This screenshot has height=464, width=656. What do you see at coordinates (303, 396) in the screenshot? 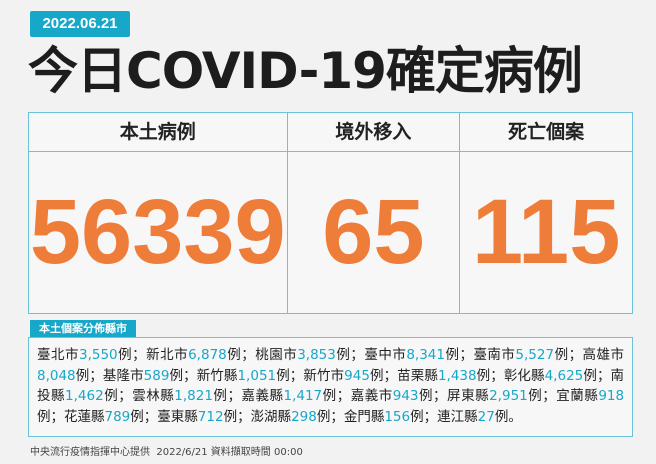
I see `region-count: 1,417` at bounding box center [303, 396].